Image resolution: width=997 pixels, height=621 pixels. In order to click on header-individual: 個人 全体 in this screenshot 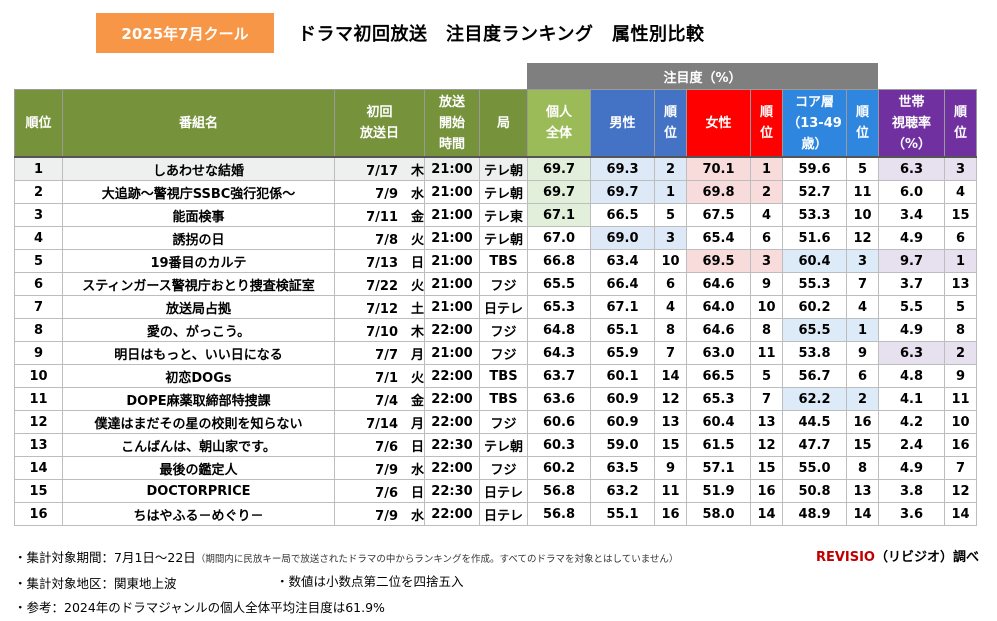, I will do `click(559, 123)`.